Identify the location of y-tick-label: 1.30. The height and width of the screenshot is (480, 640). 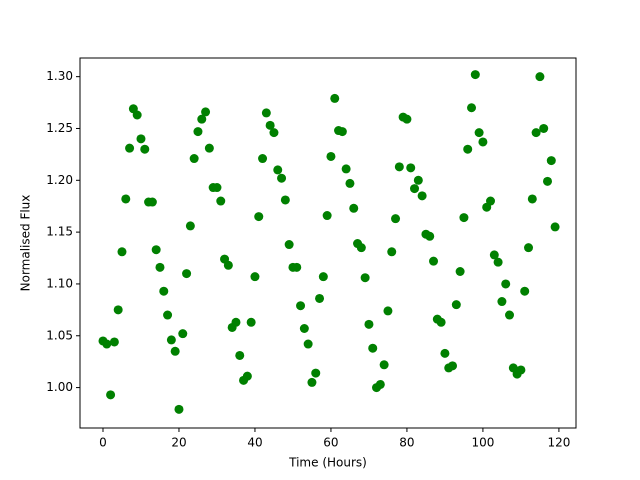
(59, 76).